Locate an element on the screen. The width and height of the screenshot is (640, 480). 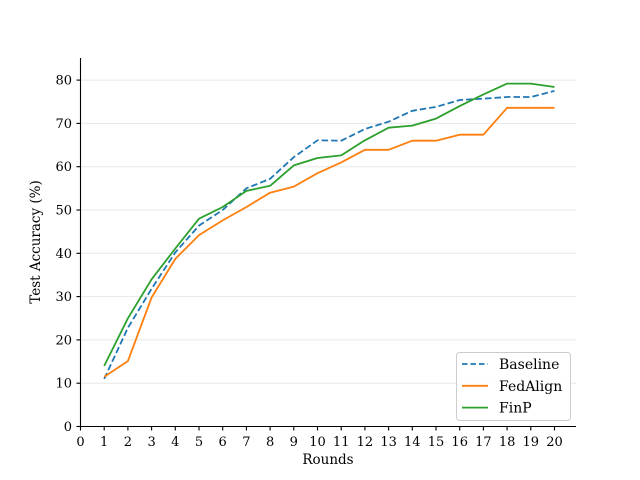
x-tick-label-6: 6 is located at coordinates (223, 442).